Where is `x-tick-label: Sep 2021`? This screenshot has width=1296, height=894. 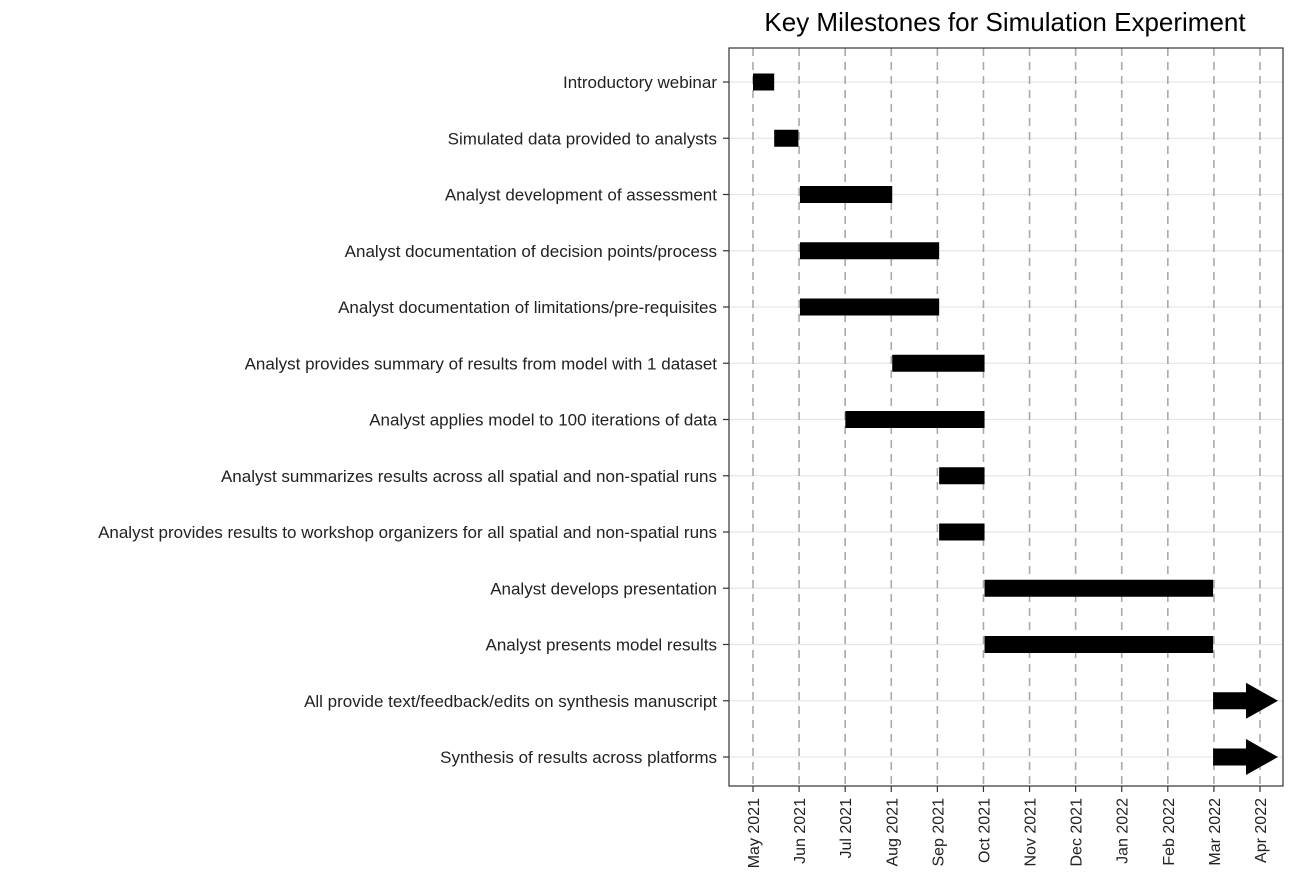
x-tick-label: Sep 2021 is located at coordinates (938, 832).